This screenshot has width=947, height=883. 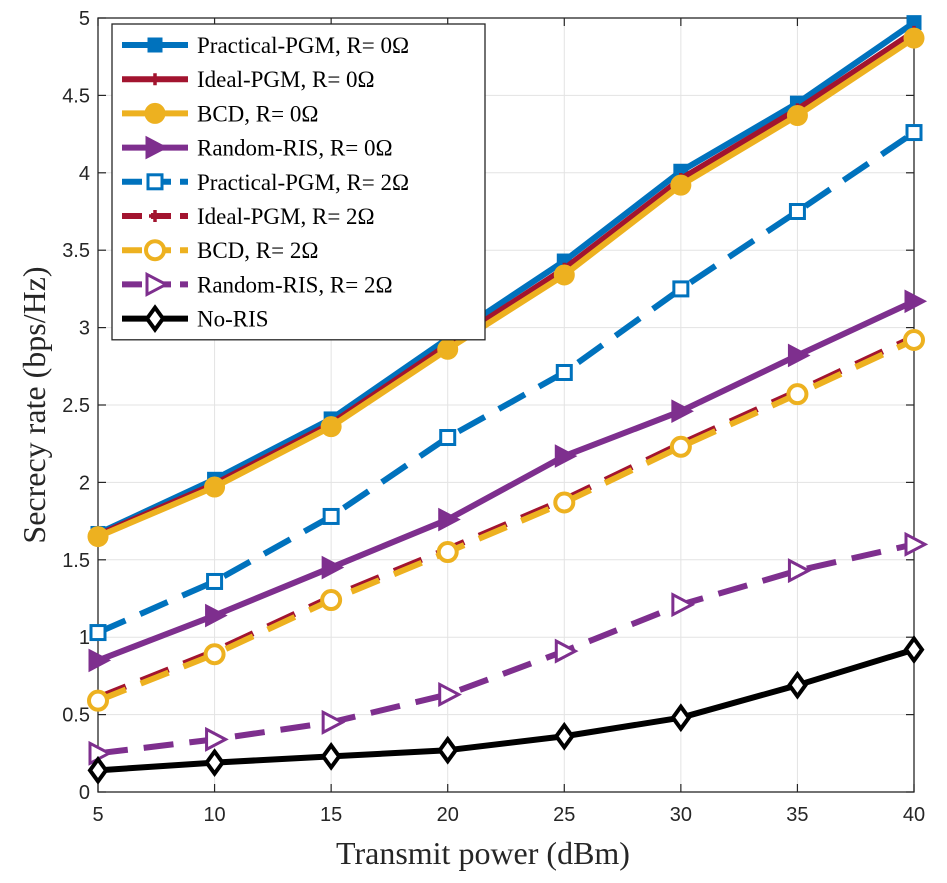 I want to click on x-tick-label: 30, so click(x=681, y=815).